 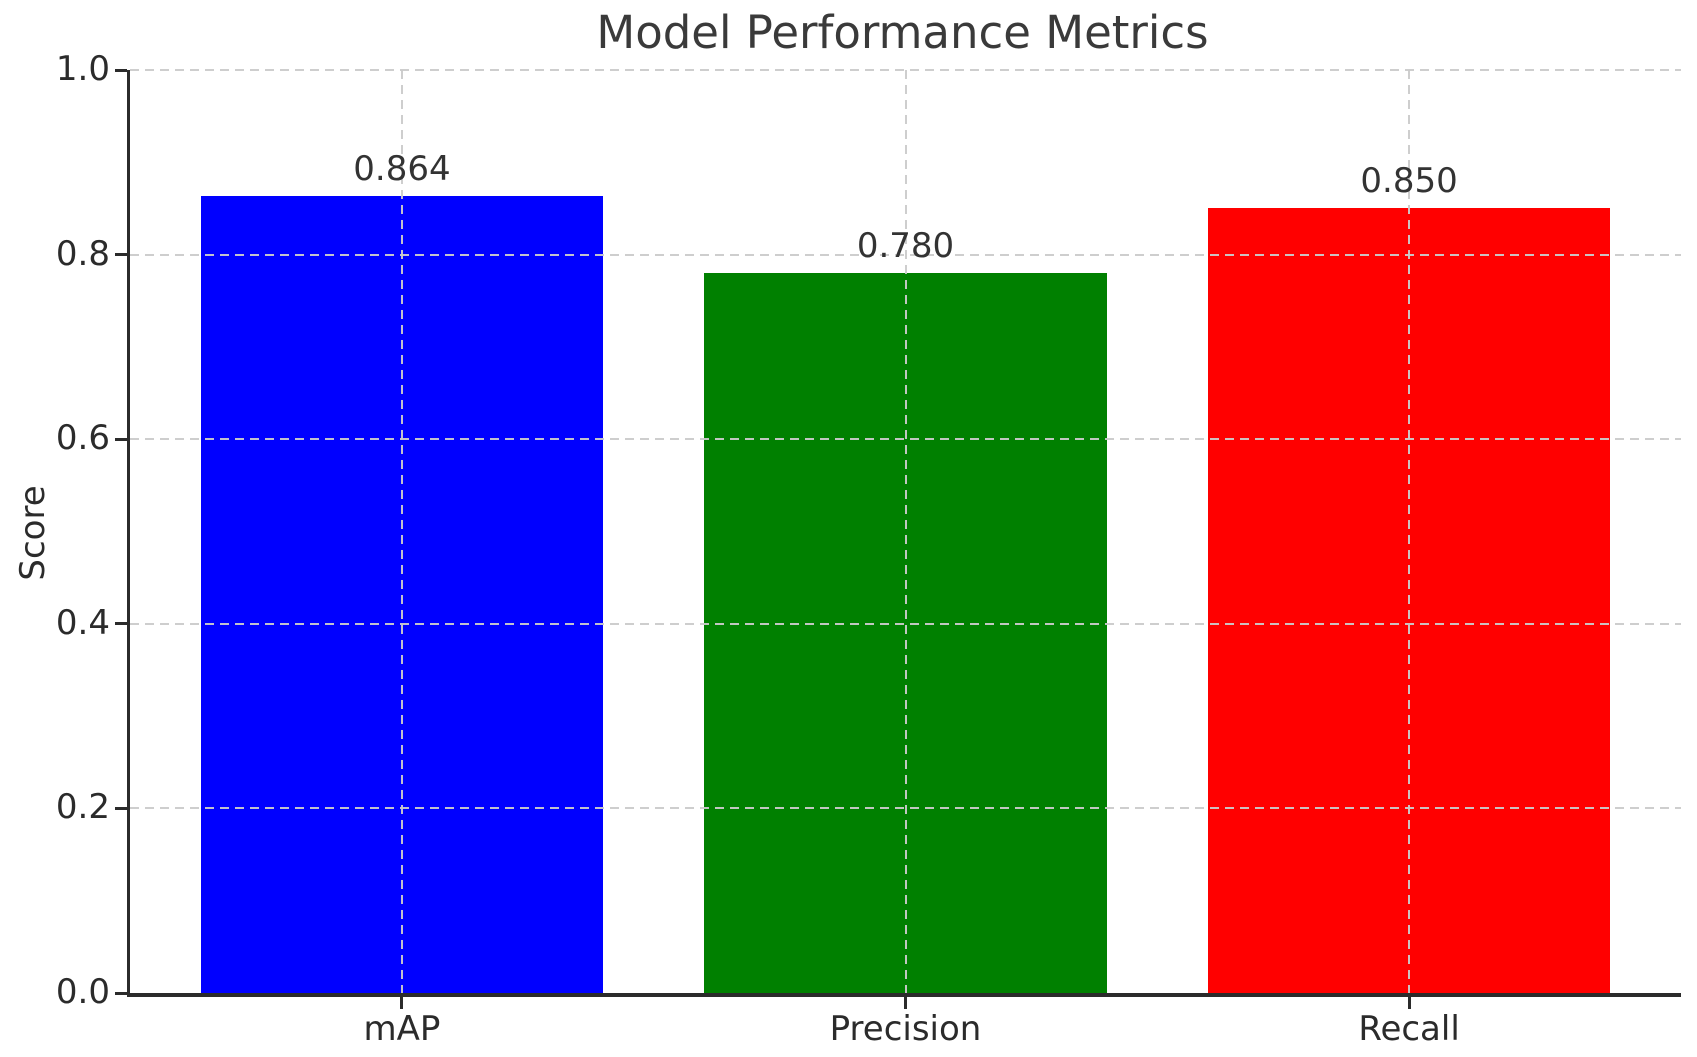 I want to click on bar-value-label: 0.780, so click(x=905, y=246).